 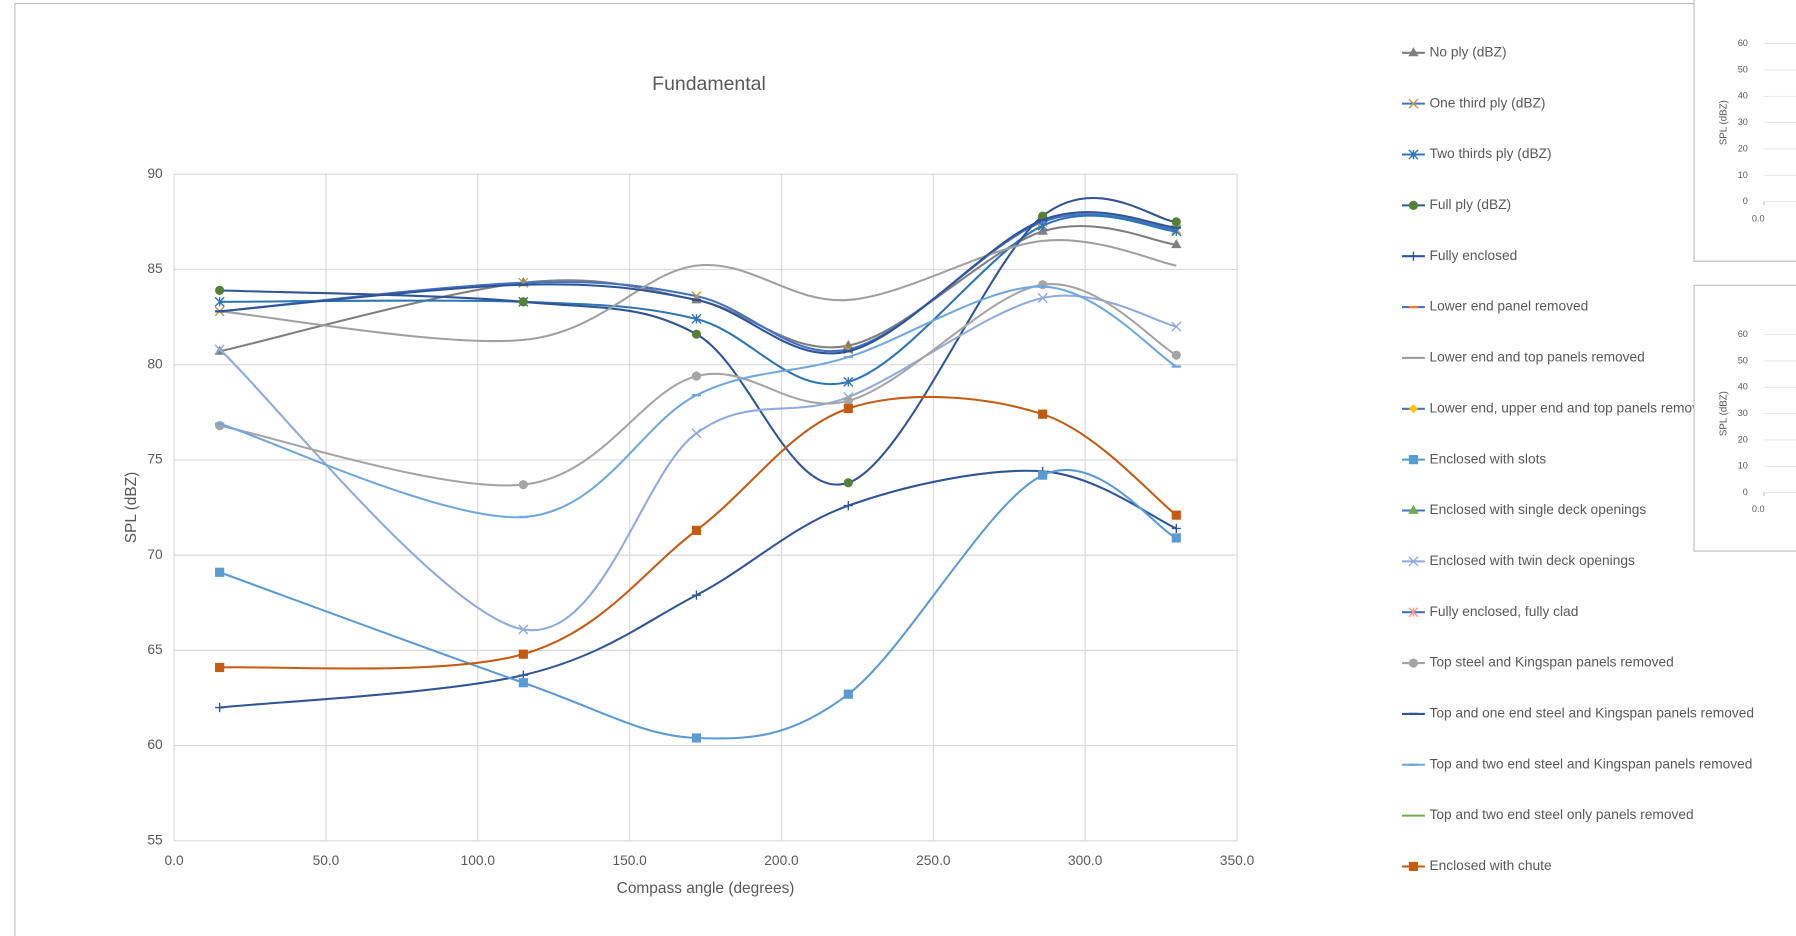 What do you see at coordinates (155, 459) in the screenshot?
I see `y-tick-label: 75` at bounding box center [155, 459].